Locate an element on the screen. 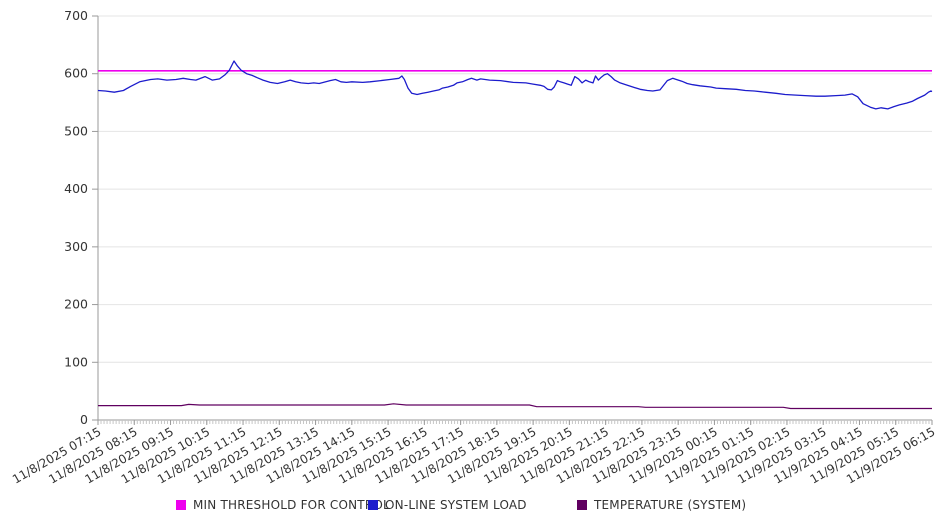 This screenshot has width=946, height=526. legend-item-system-load: ON-LINE SYSTEM LOAD is located at coordinates (447, 505).